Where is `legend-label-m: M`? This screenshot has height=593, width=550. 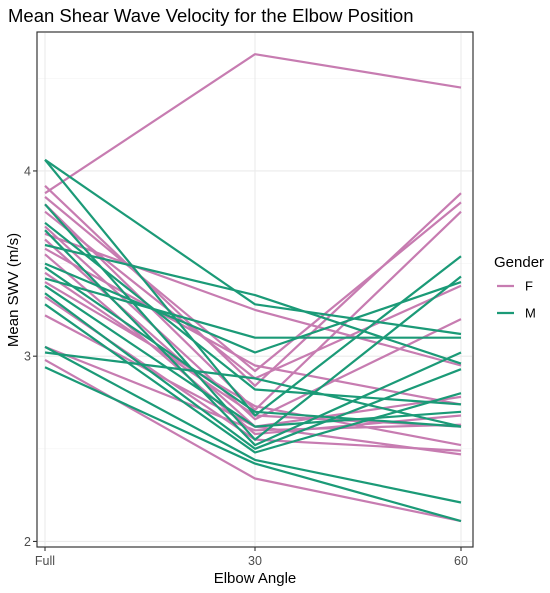
legend-label-m: M is located at coordinates (530, 313).